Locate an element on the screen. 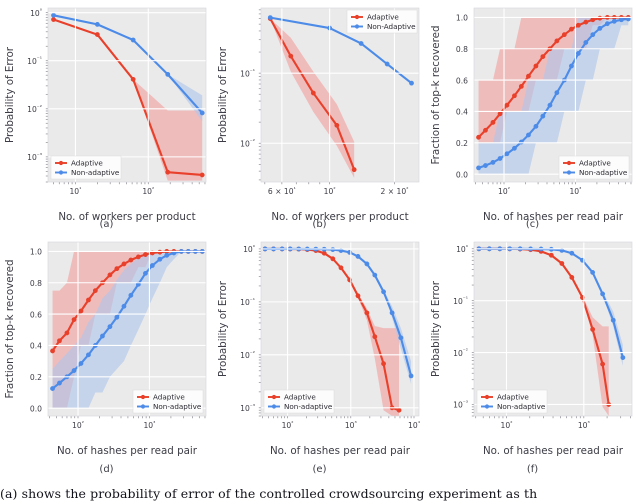  svg-text: 6 × 10¹ is located at coordinates (282, 191).